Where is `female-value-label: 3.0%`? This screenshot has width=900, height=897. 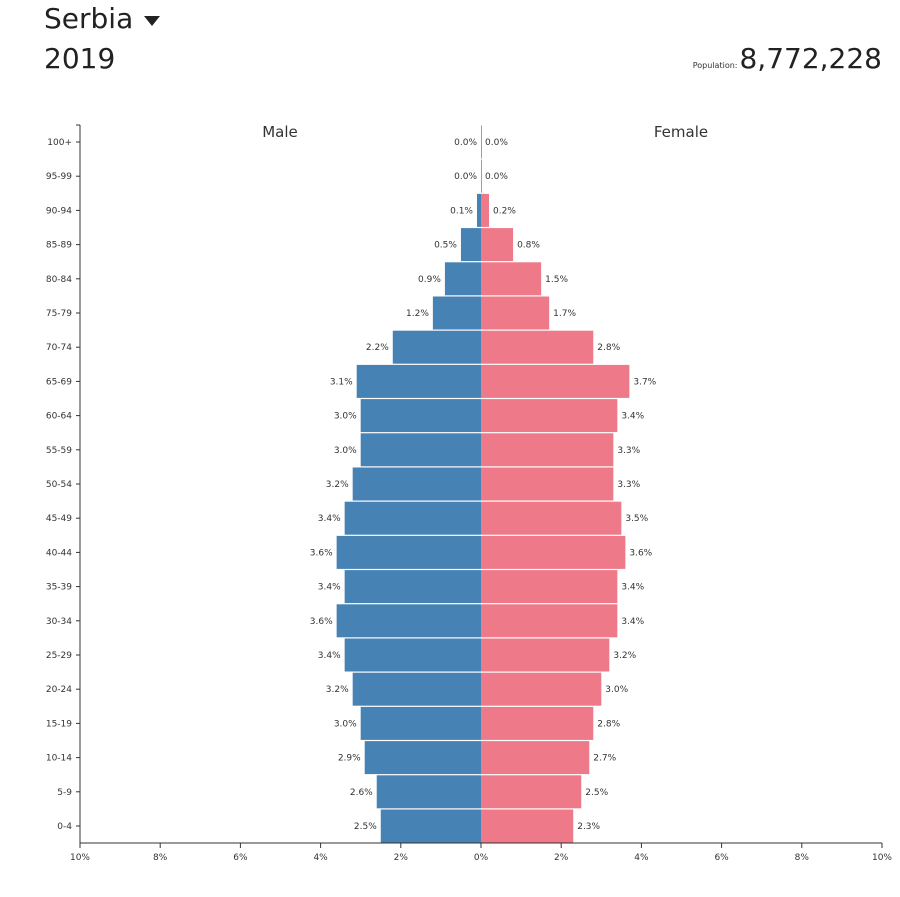
female-value-label: 3.0% is located at coordinates (616, 690).